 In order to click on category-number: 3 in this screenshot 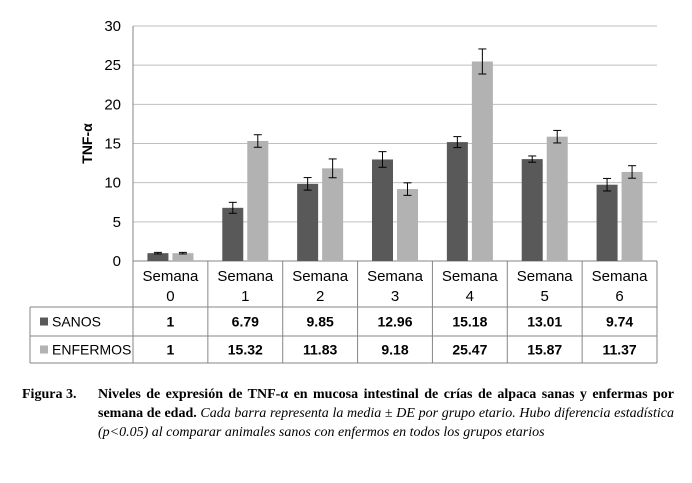, I will do `click(395, 296)`.